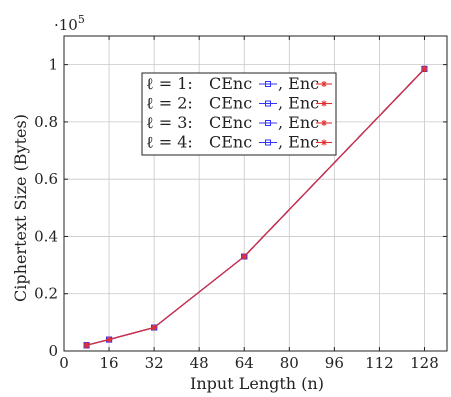 The height and width of the screenshot is (397, 451). What do you see at coordinates (53, 351) in the screenshot?
I see `y-tick-label: 0` at bounding box center [53, 351].